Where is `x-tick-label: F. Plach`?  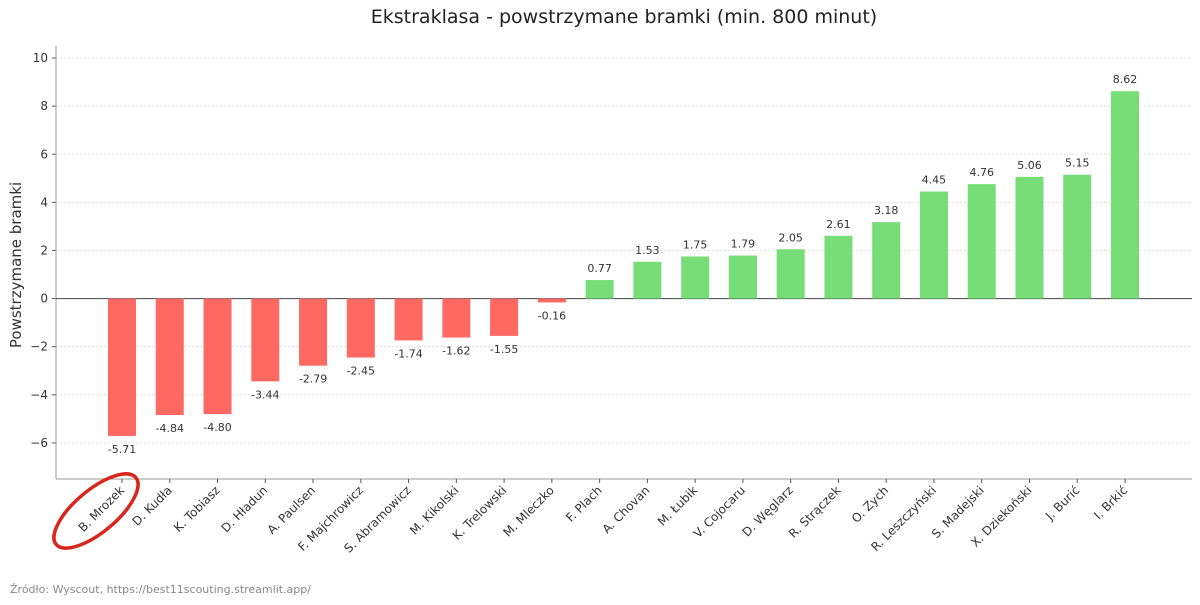
x-tick-label: F. Plach is located at coordinates (584, 504).